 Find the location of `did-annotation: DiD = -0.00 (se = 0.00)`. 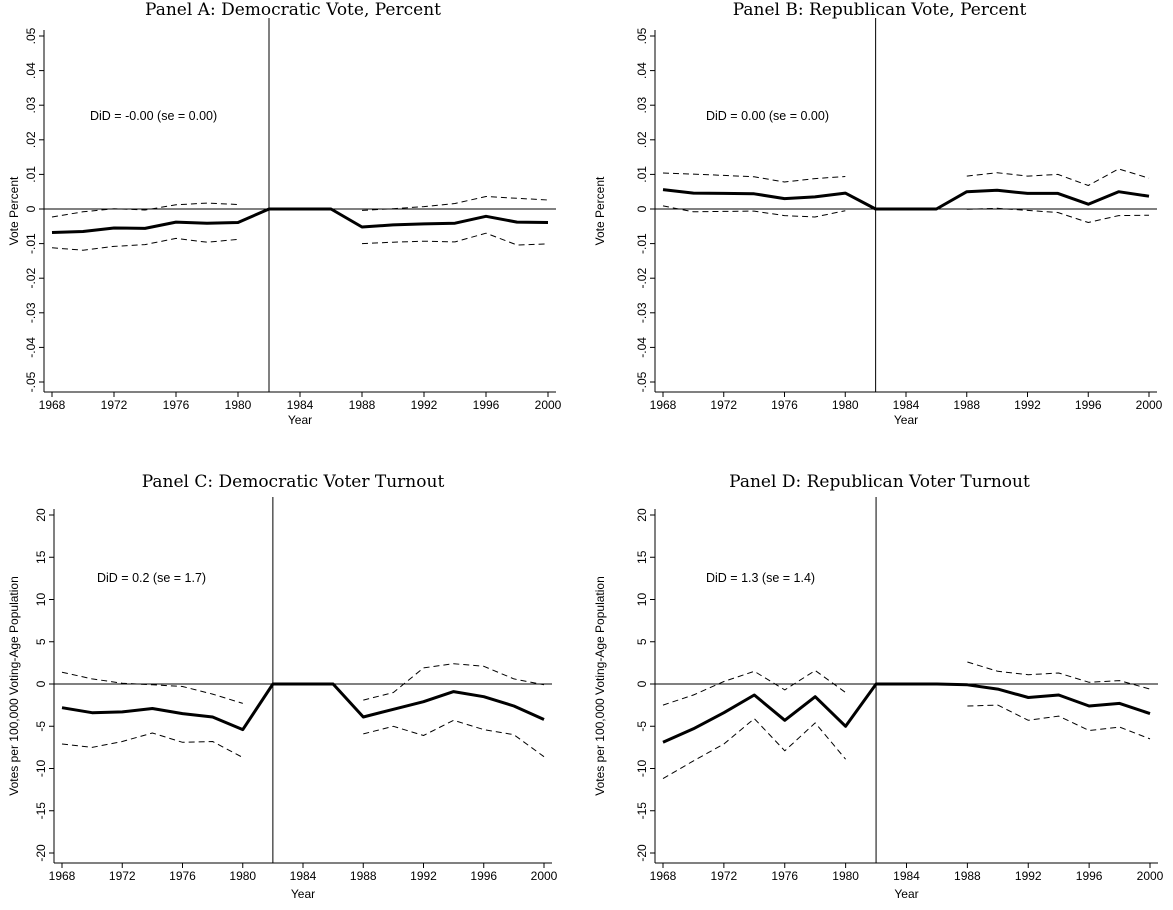

did-annotation: DiD = -0.00 (se = 0.00) is located at coordinates (153, 116).